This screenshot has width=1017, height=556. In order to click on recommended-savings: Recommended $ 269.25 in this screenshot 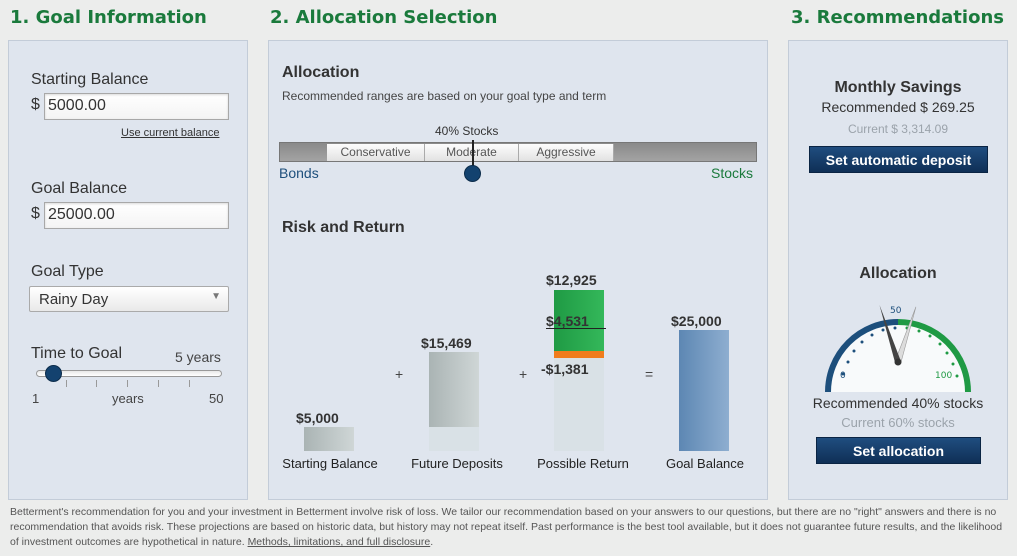, I will do `click(898, 107)`.